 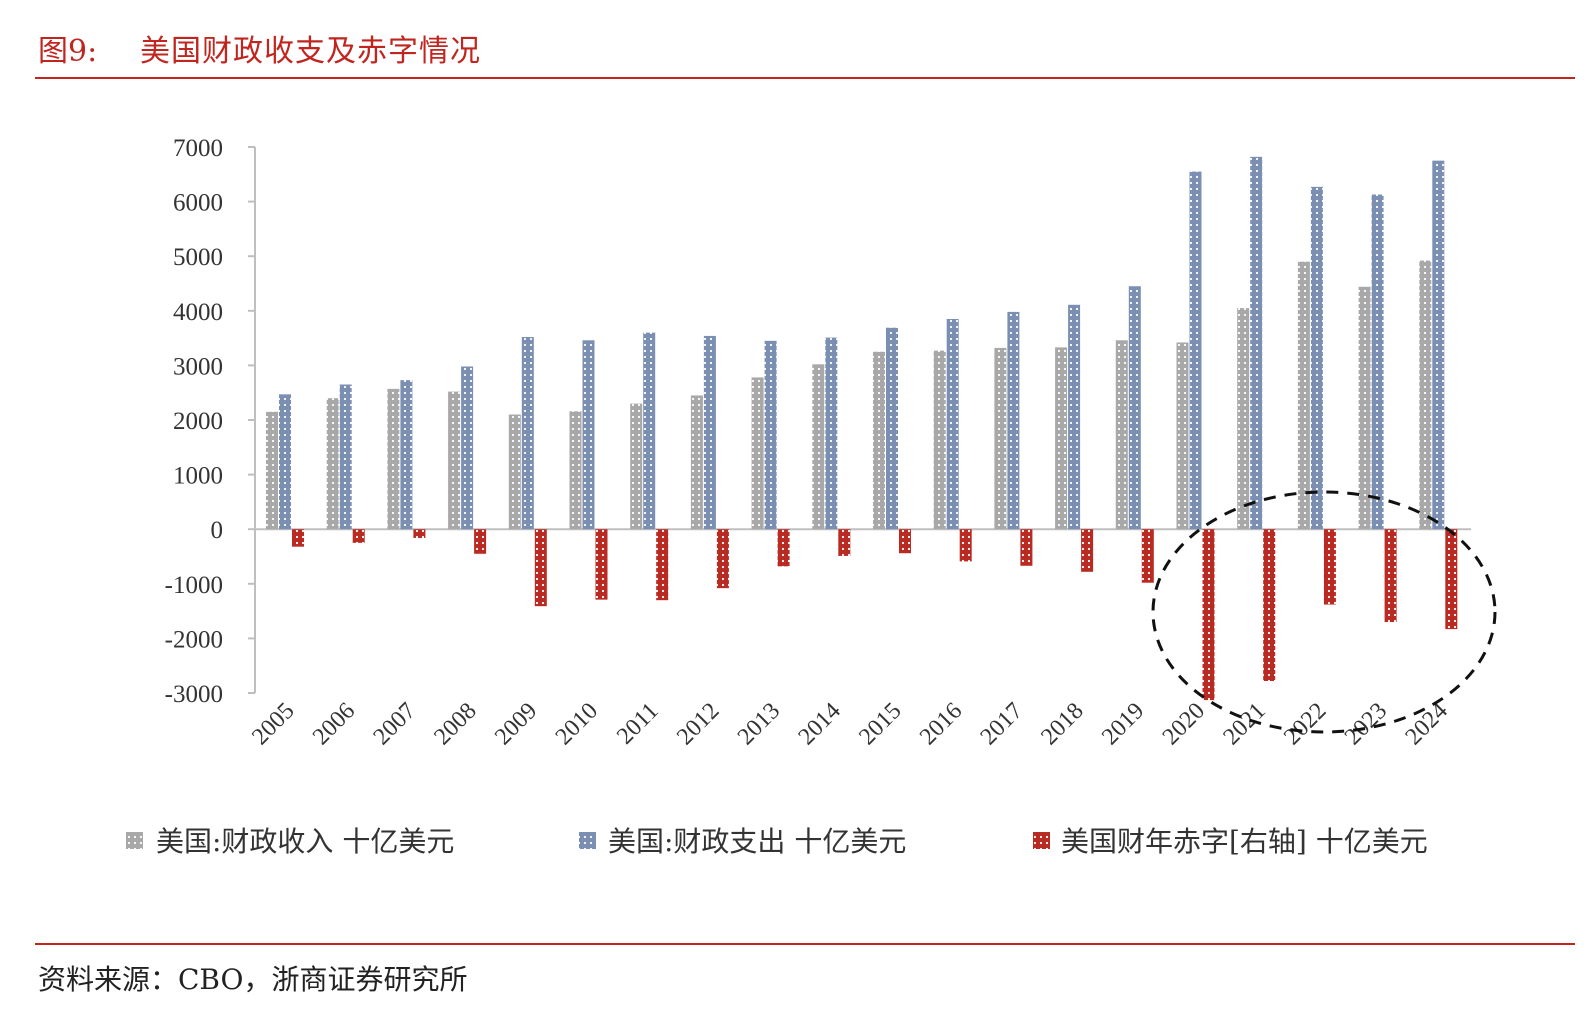 What do you see at coordinates (805, 78) in the screenshot?
I see `header-rule` at bounding box center [805, 78].